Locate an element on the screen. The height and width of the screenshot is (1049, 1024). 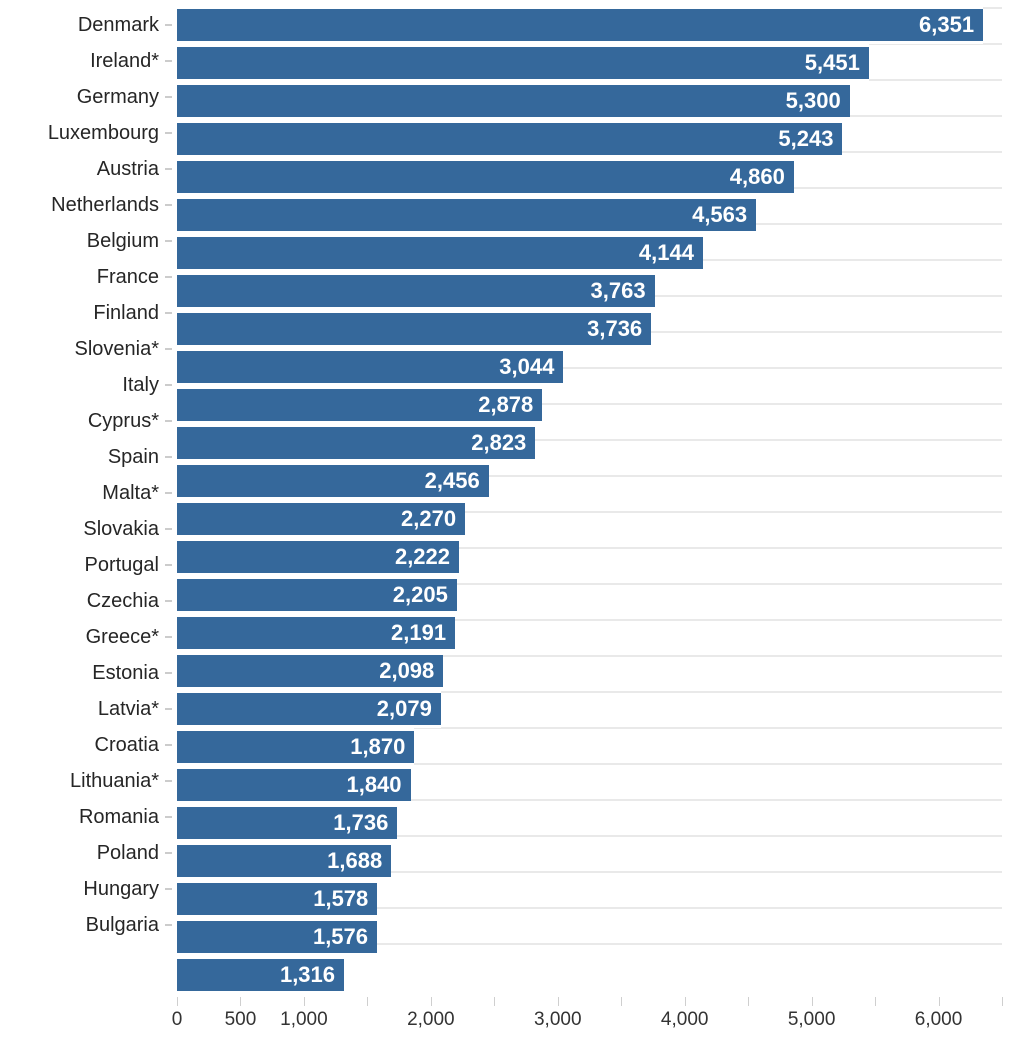
category-label: Estonia is located at coordinates (125, 672).